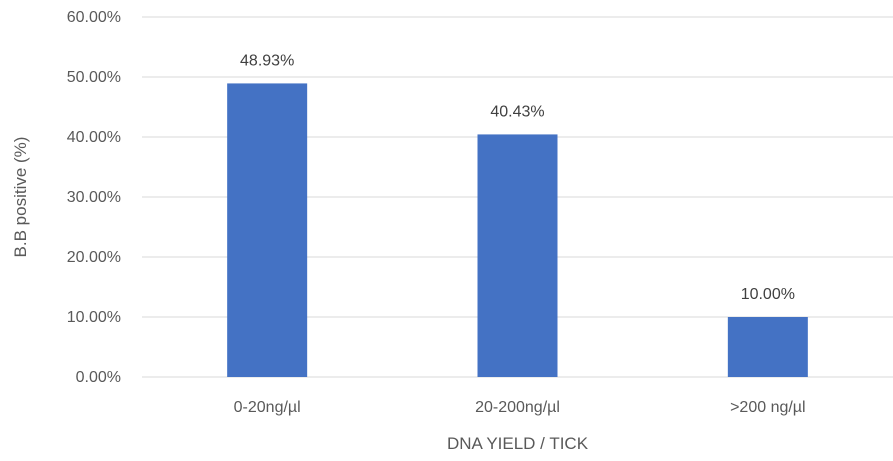  Describe the element at coordinates (98, 377) in the screenshot. I see `y-tick-label: 0.00%` at that location.